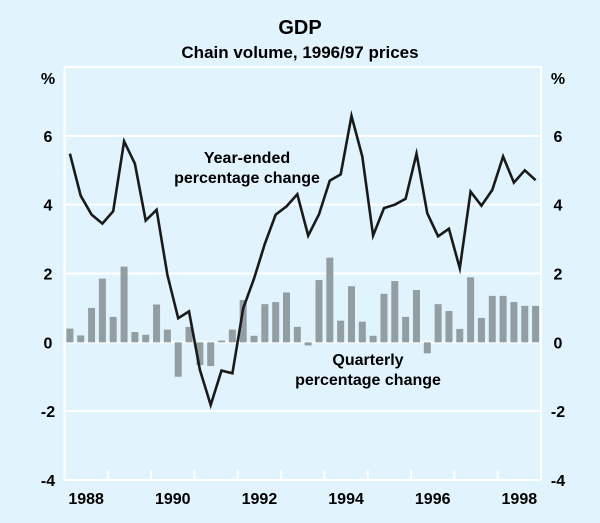 The image size is (600, 523). What do you see at coordinates (302, 499) in the screenshot?
I see `x-tick-labels: 1988 1990 1992 1994 1996 1998` at bounding box center [302, 499].